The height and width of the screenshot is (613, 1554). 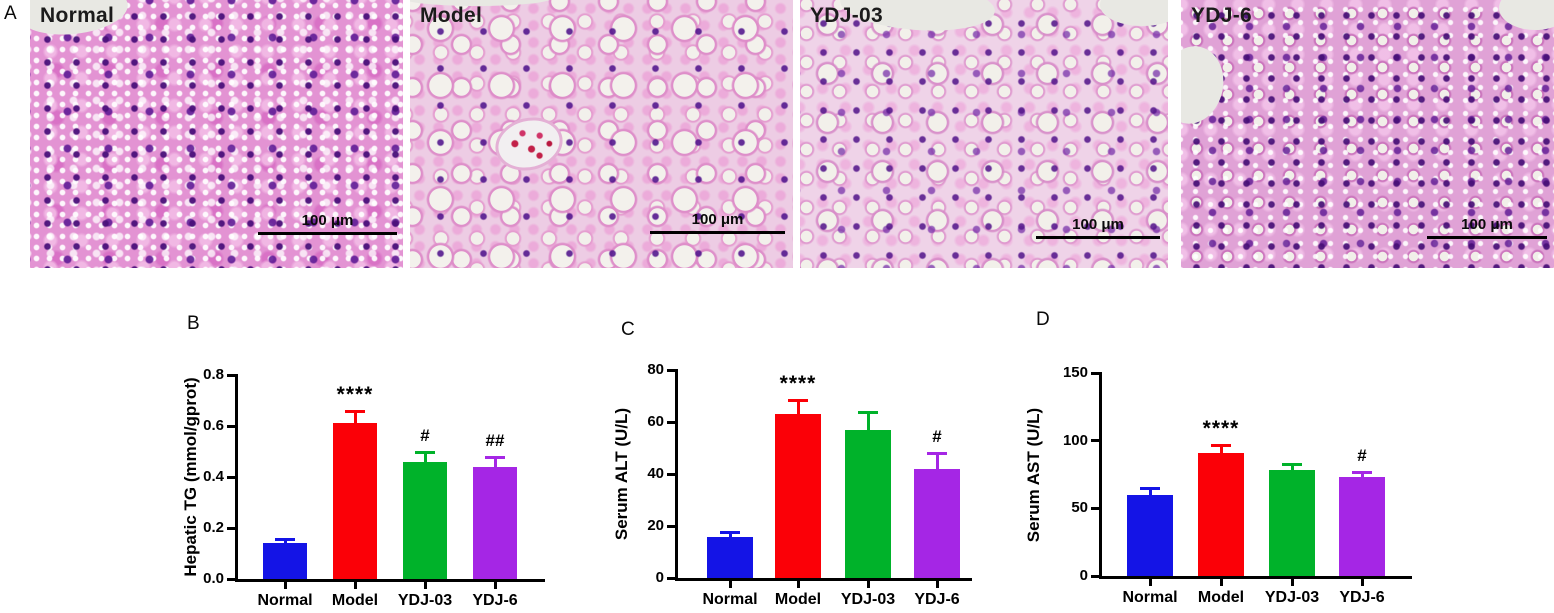 I want to click on histology-label-ydj6: YDJ-6, so click(x=1222, y=15).